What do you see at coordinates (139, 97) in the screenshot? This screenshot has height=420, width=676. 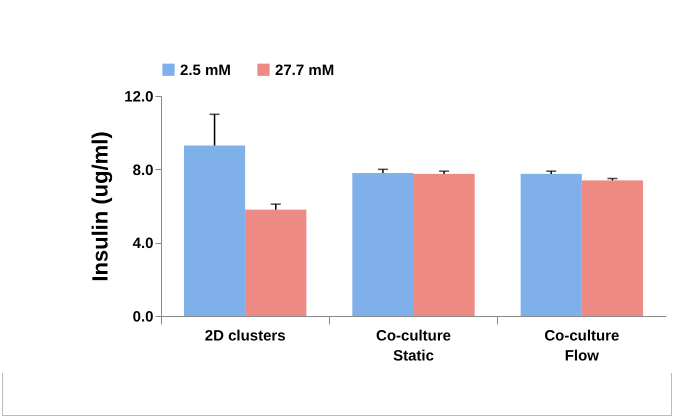 I see `y-tick-label: 12.0` at bounding box center [139, 97].